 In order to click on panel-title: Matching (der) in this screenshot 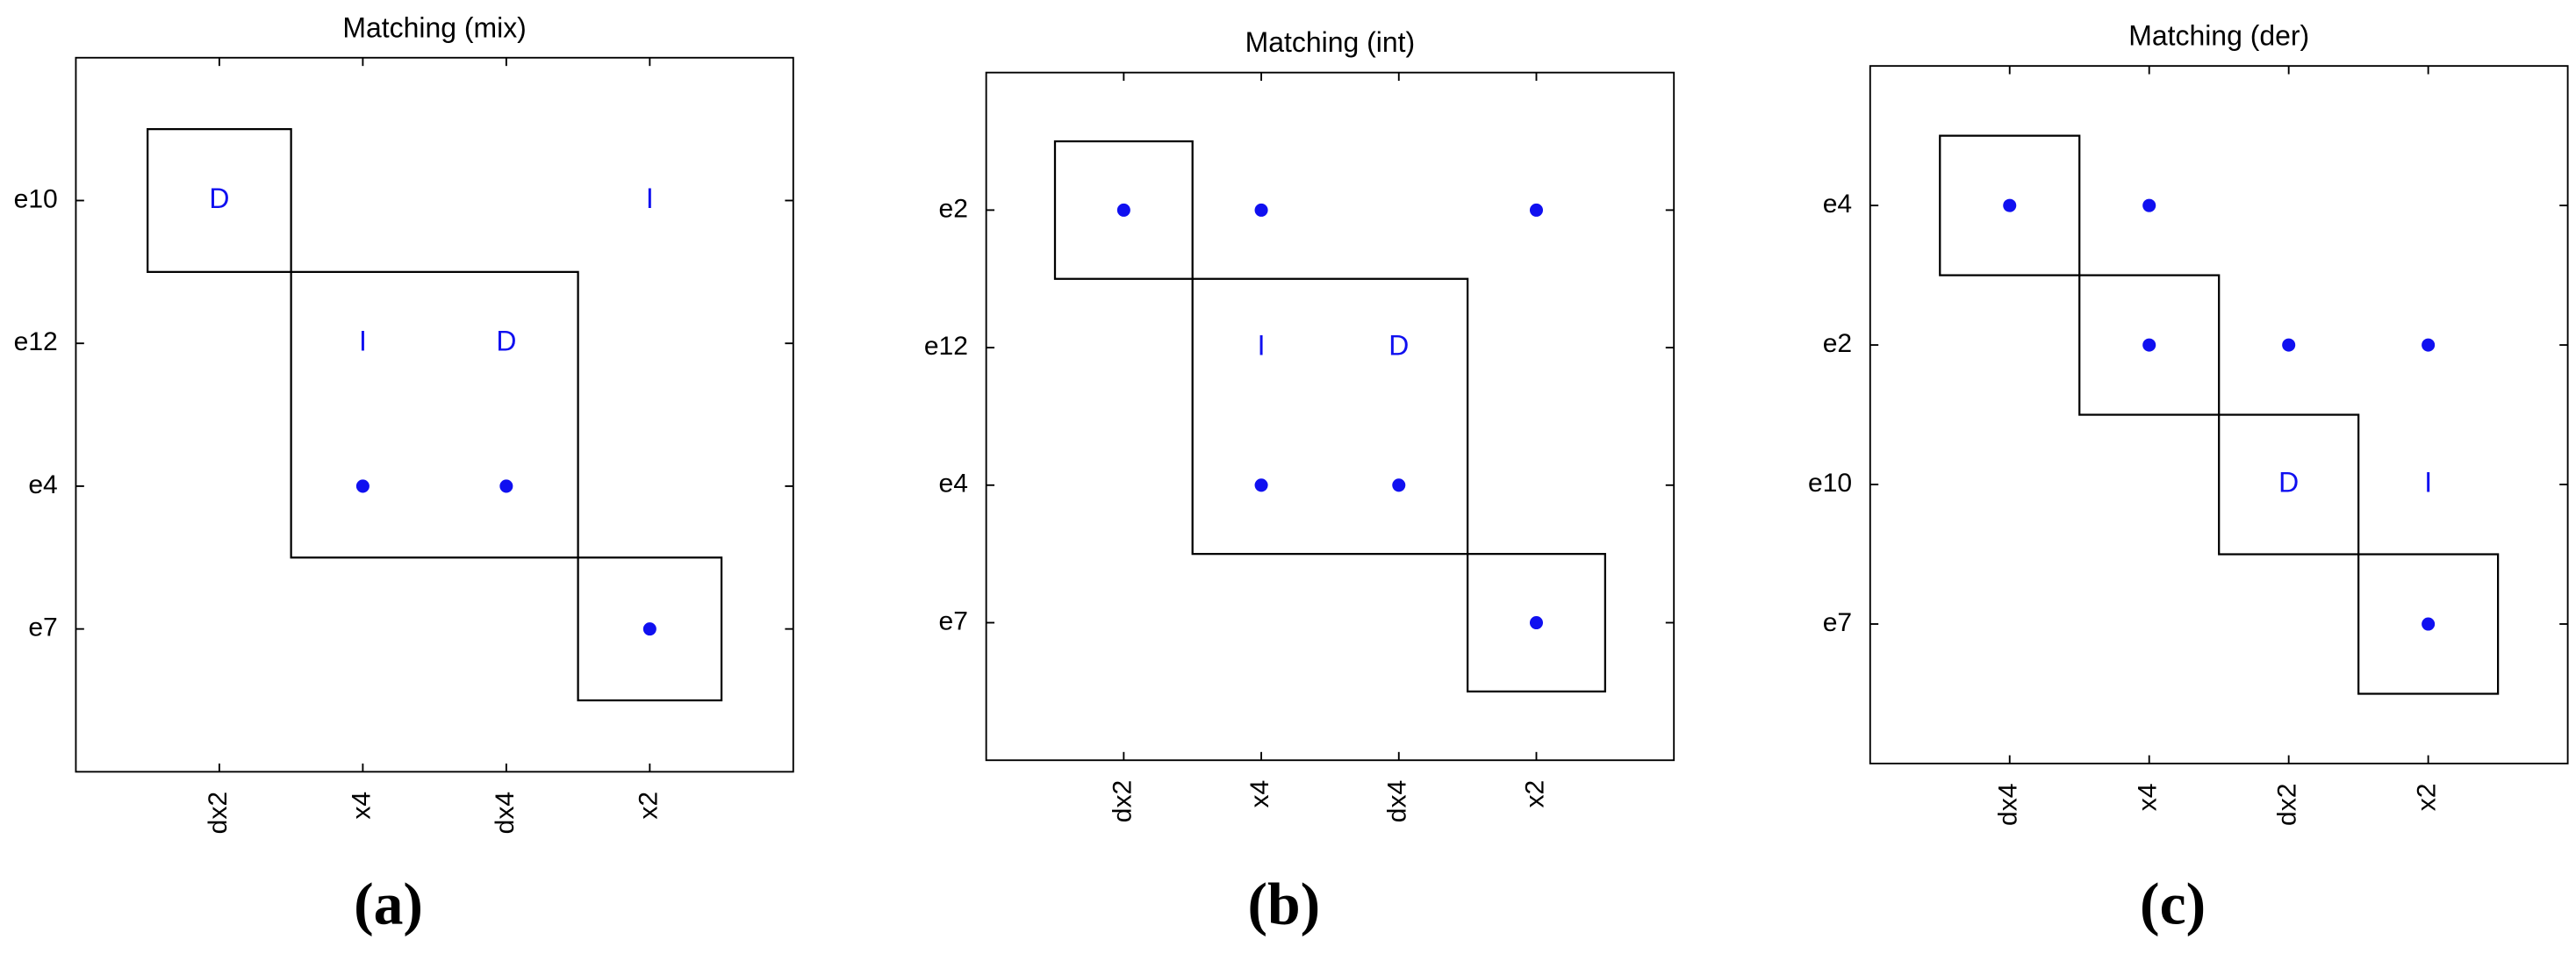, I will do `click(2218, 36)`.